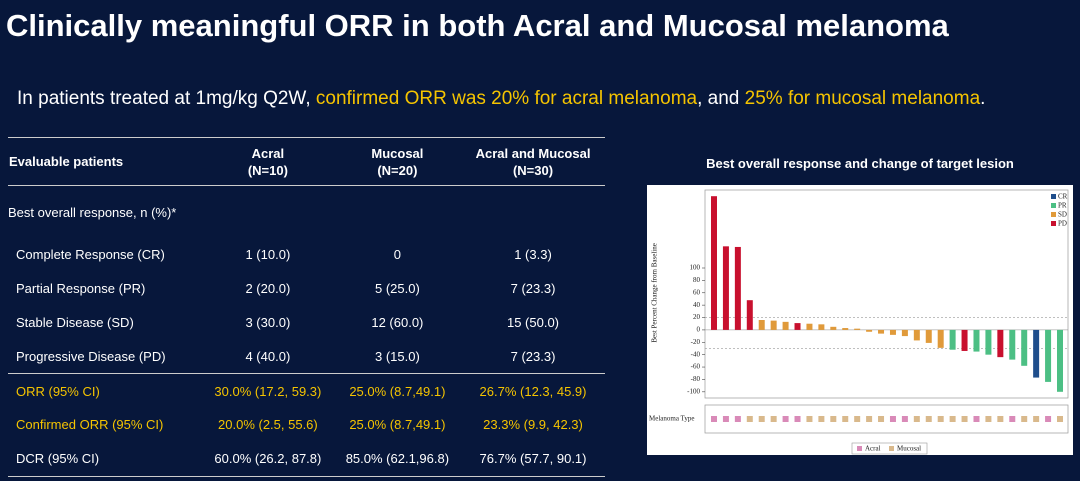 The height and width of the screenshot is (481, 1080). I want to click on table-cell: Best overall response, n (%)*, so click(92, 212).